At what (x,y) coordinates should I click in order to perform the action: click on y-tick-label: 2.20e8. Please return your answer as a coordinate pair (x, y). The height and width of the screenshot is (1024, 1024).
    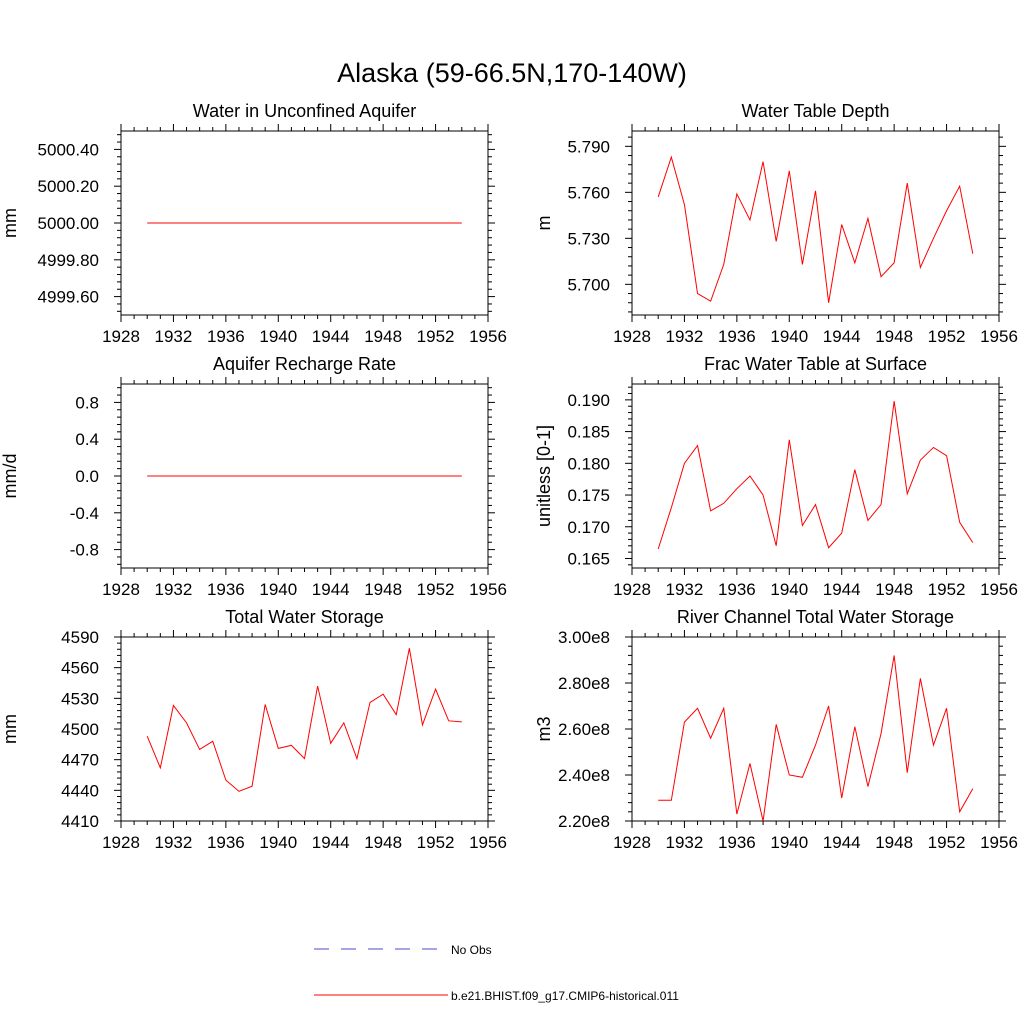
    Looking at the image, I should click on (584, 821).